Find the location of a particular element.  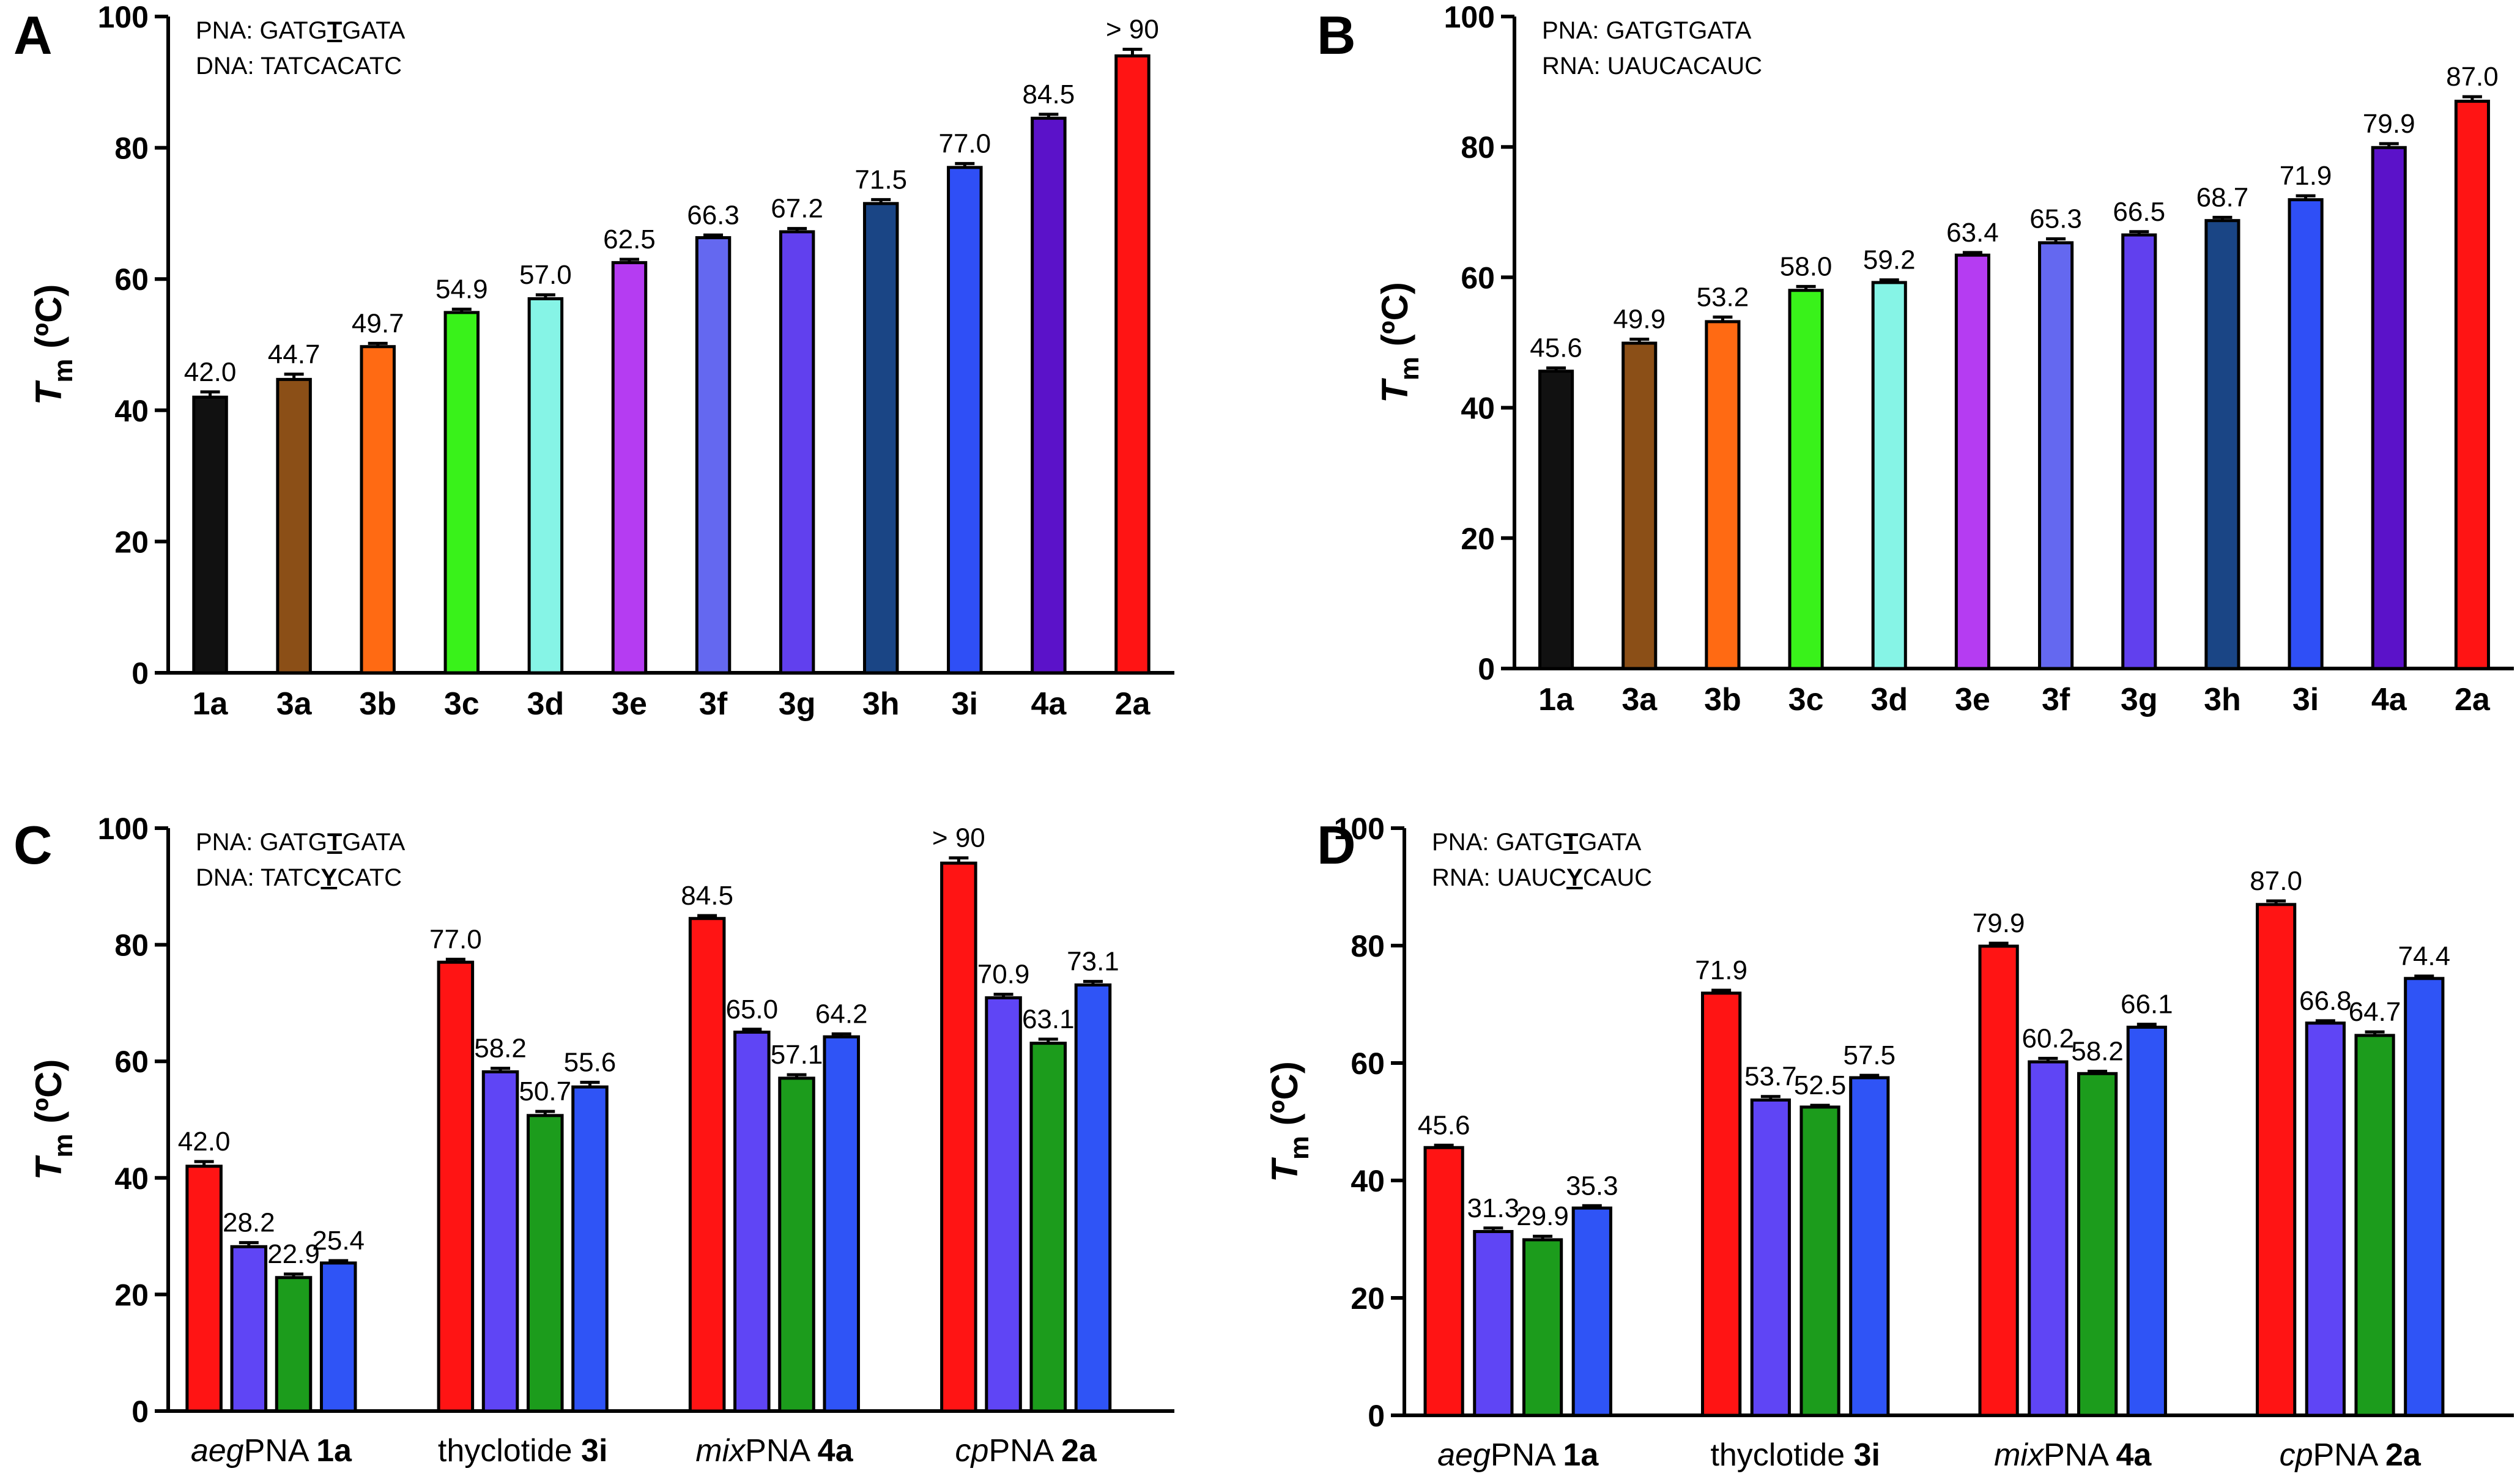

value-label: 53.2 is located at coordinates (1723, 297).